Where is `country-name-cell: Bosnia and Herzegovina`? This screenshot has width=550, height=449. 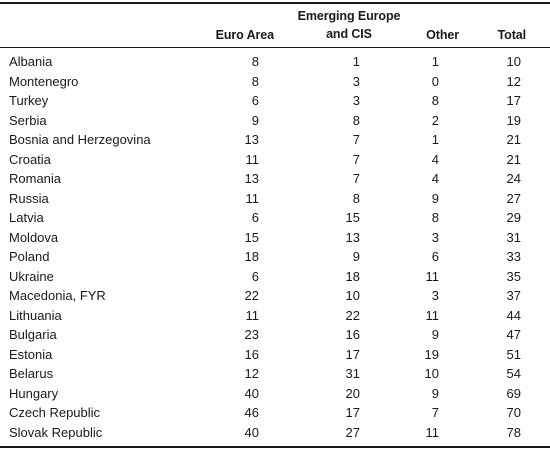
country-name-cell: Bosnia and Herzegovina is located at coordinates (80, 139).